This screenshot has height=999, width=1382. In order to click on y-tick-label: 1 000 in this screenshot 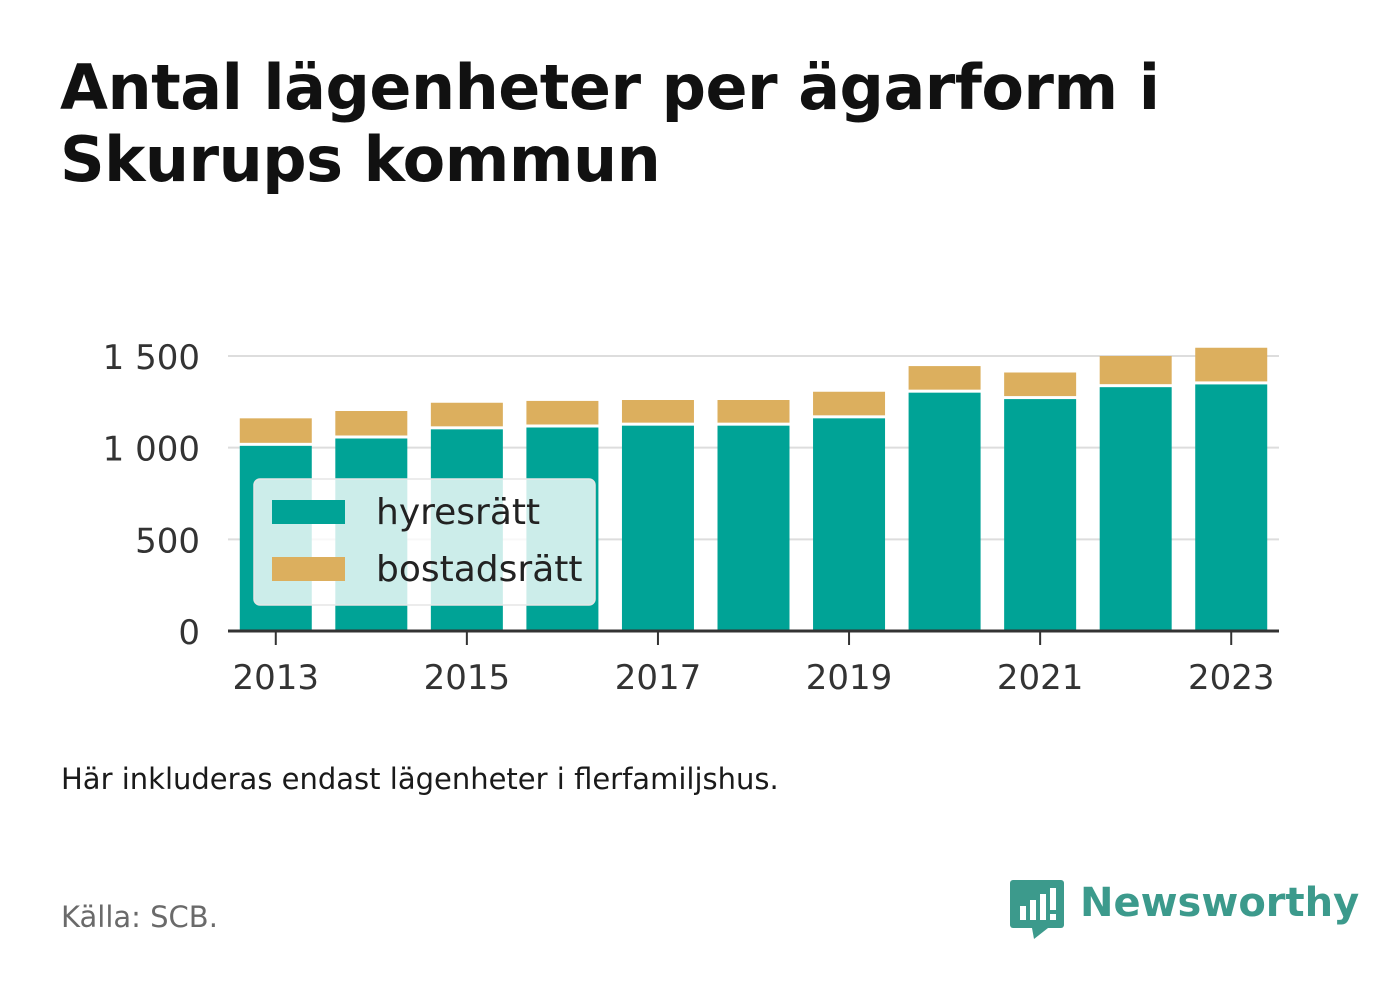, I will do `click(151, 450)`.